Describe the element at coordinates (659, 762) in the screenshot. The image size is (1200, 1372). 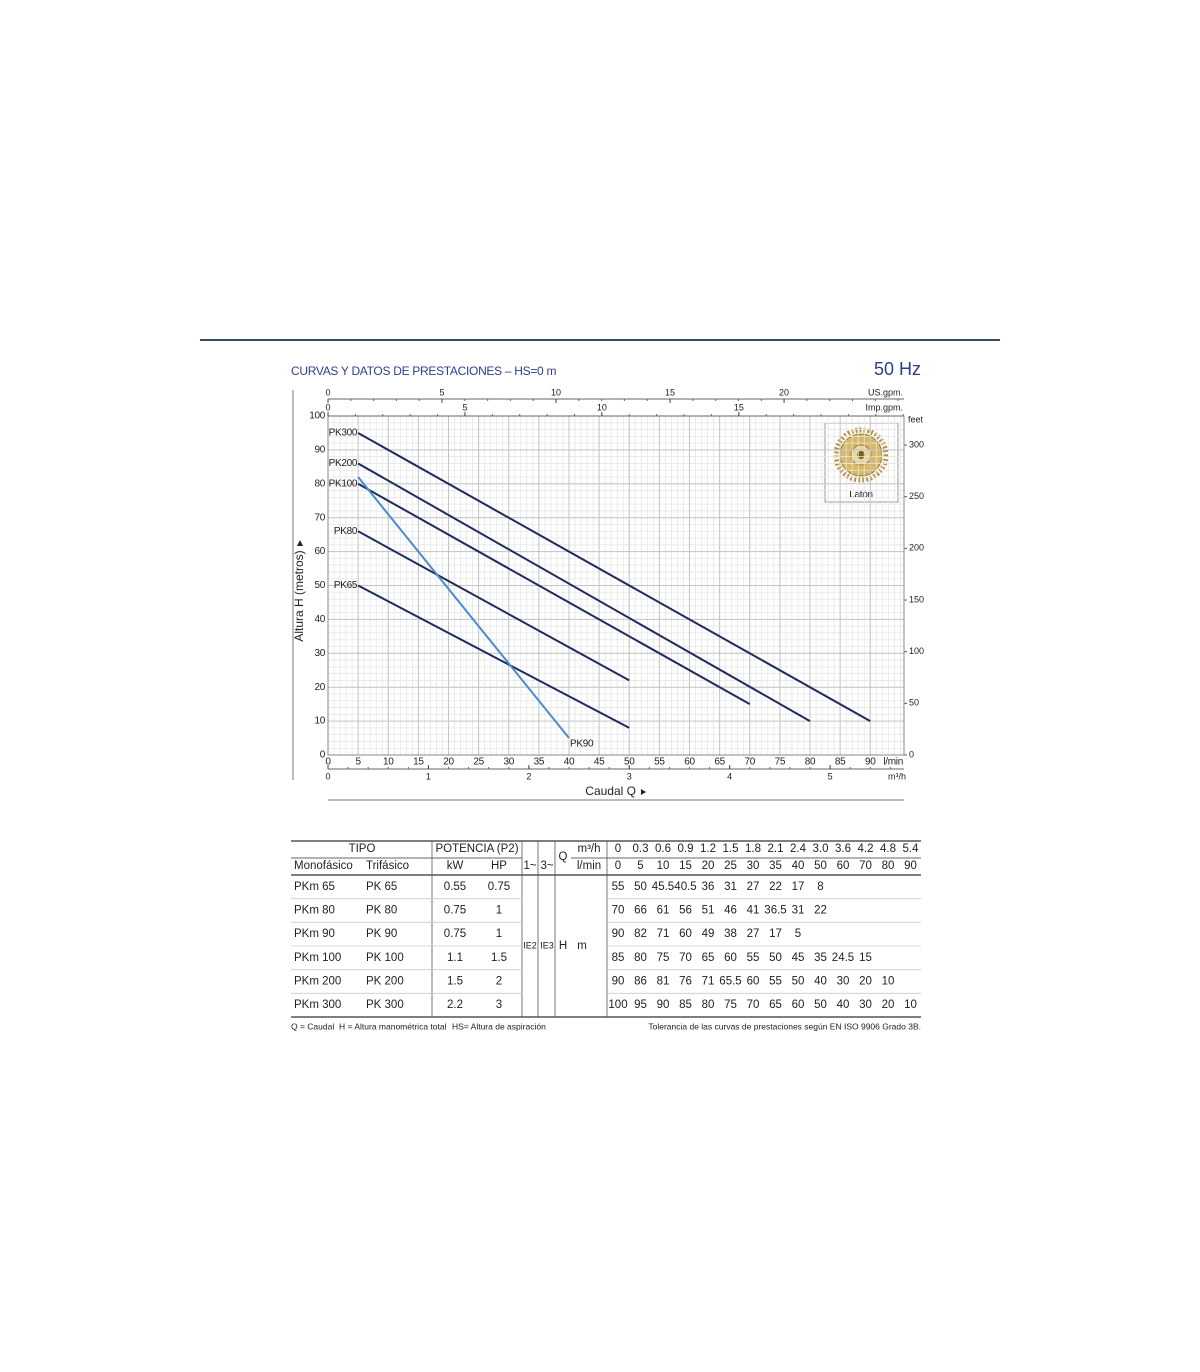
I see `x-tick-label: 55` at that location.